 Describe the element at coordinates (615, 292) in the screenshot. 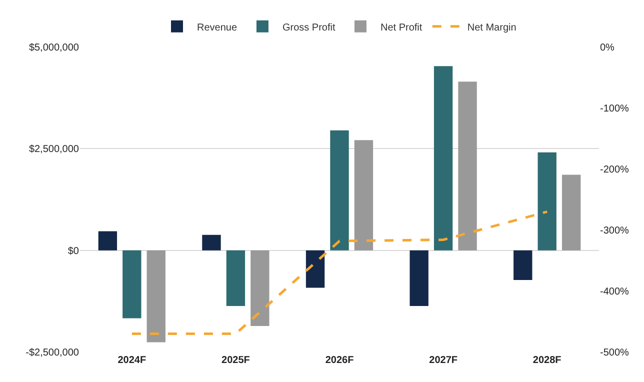

I see `y2-tick-label: -400%` at that location.